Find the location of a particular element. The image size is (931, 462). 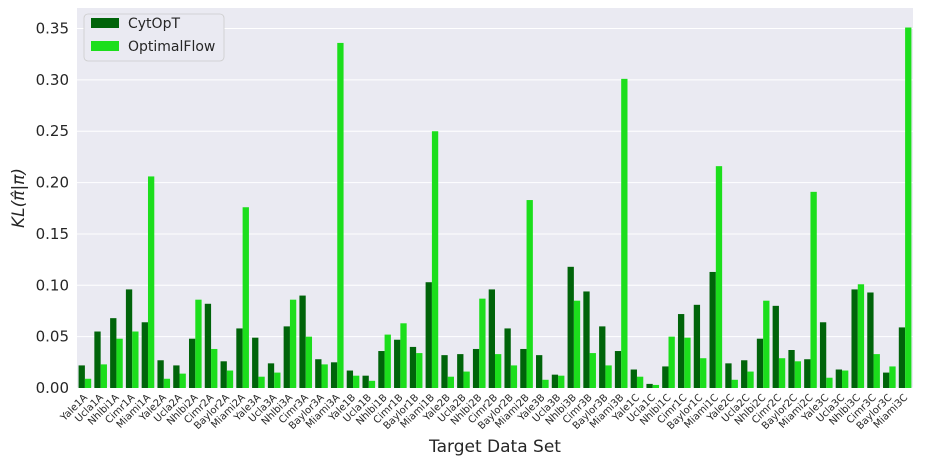

y-tick-labels: 0.00 0.05 0.10 0.15 0.20 0.25 0.30 0.35 is located at coordinates (52, 208).